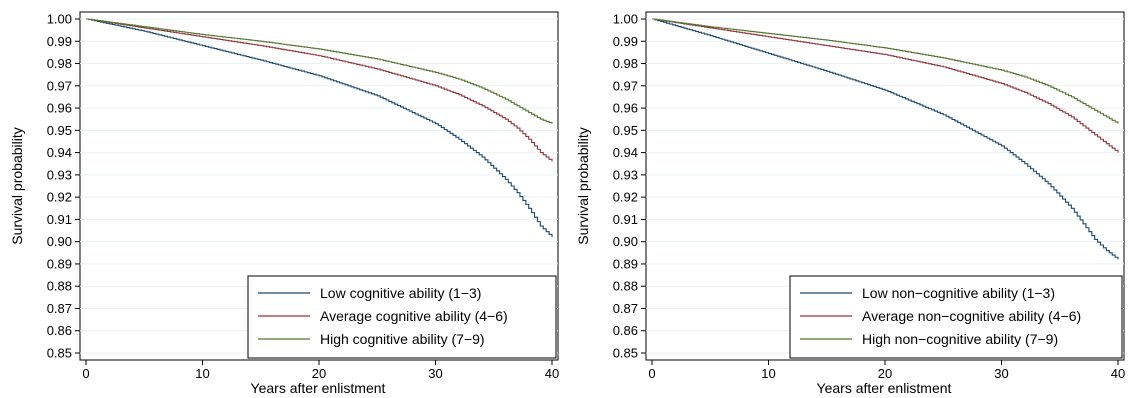  Describe the element at coordinates (402, 339) in the screenshot. I see `legend-label: High cognitive ability (7−9)` at that location.